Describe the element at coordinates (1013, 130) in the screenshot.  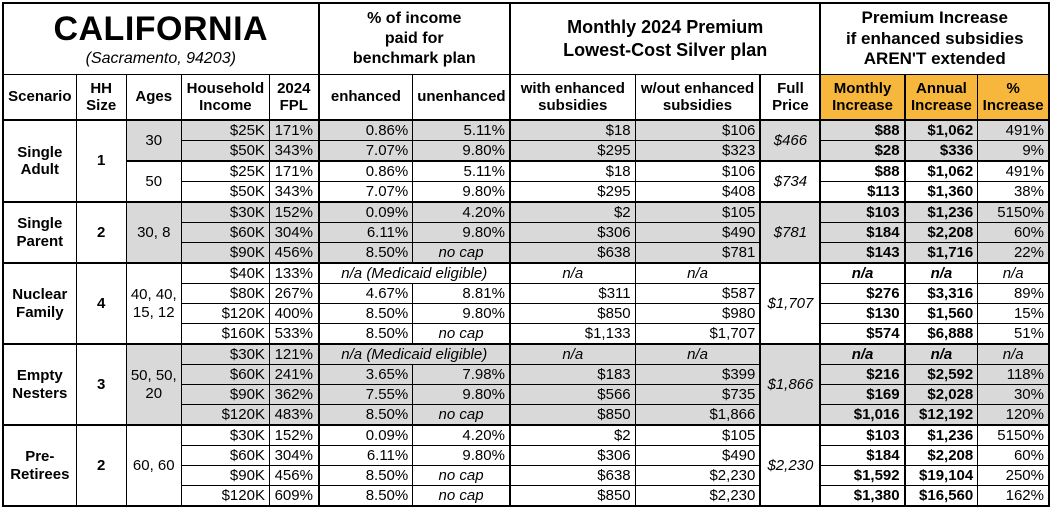
I see `pct-increase-cell: 491%` at that location.